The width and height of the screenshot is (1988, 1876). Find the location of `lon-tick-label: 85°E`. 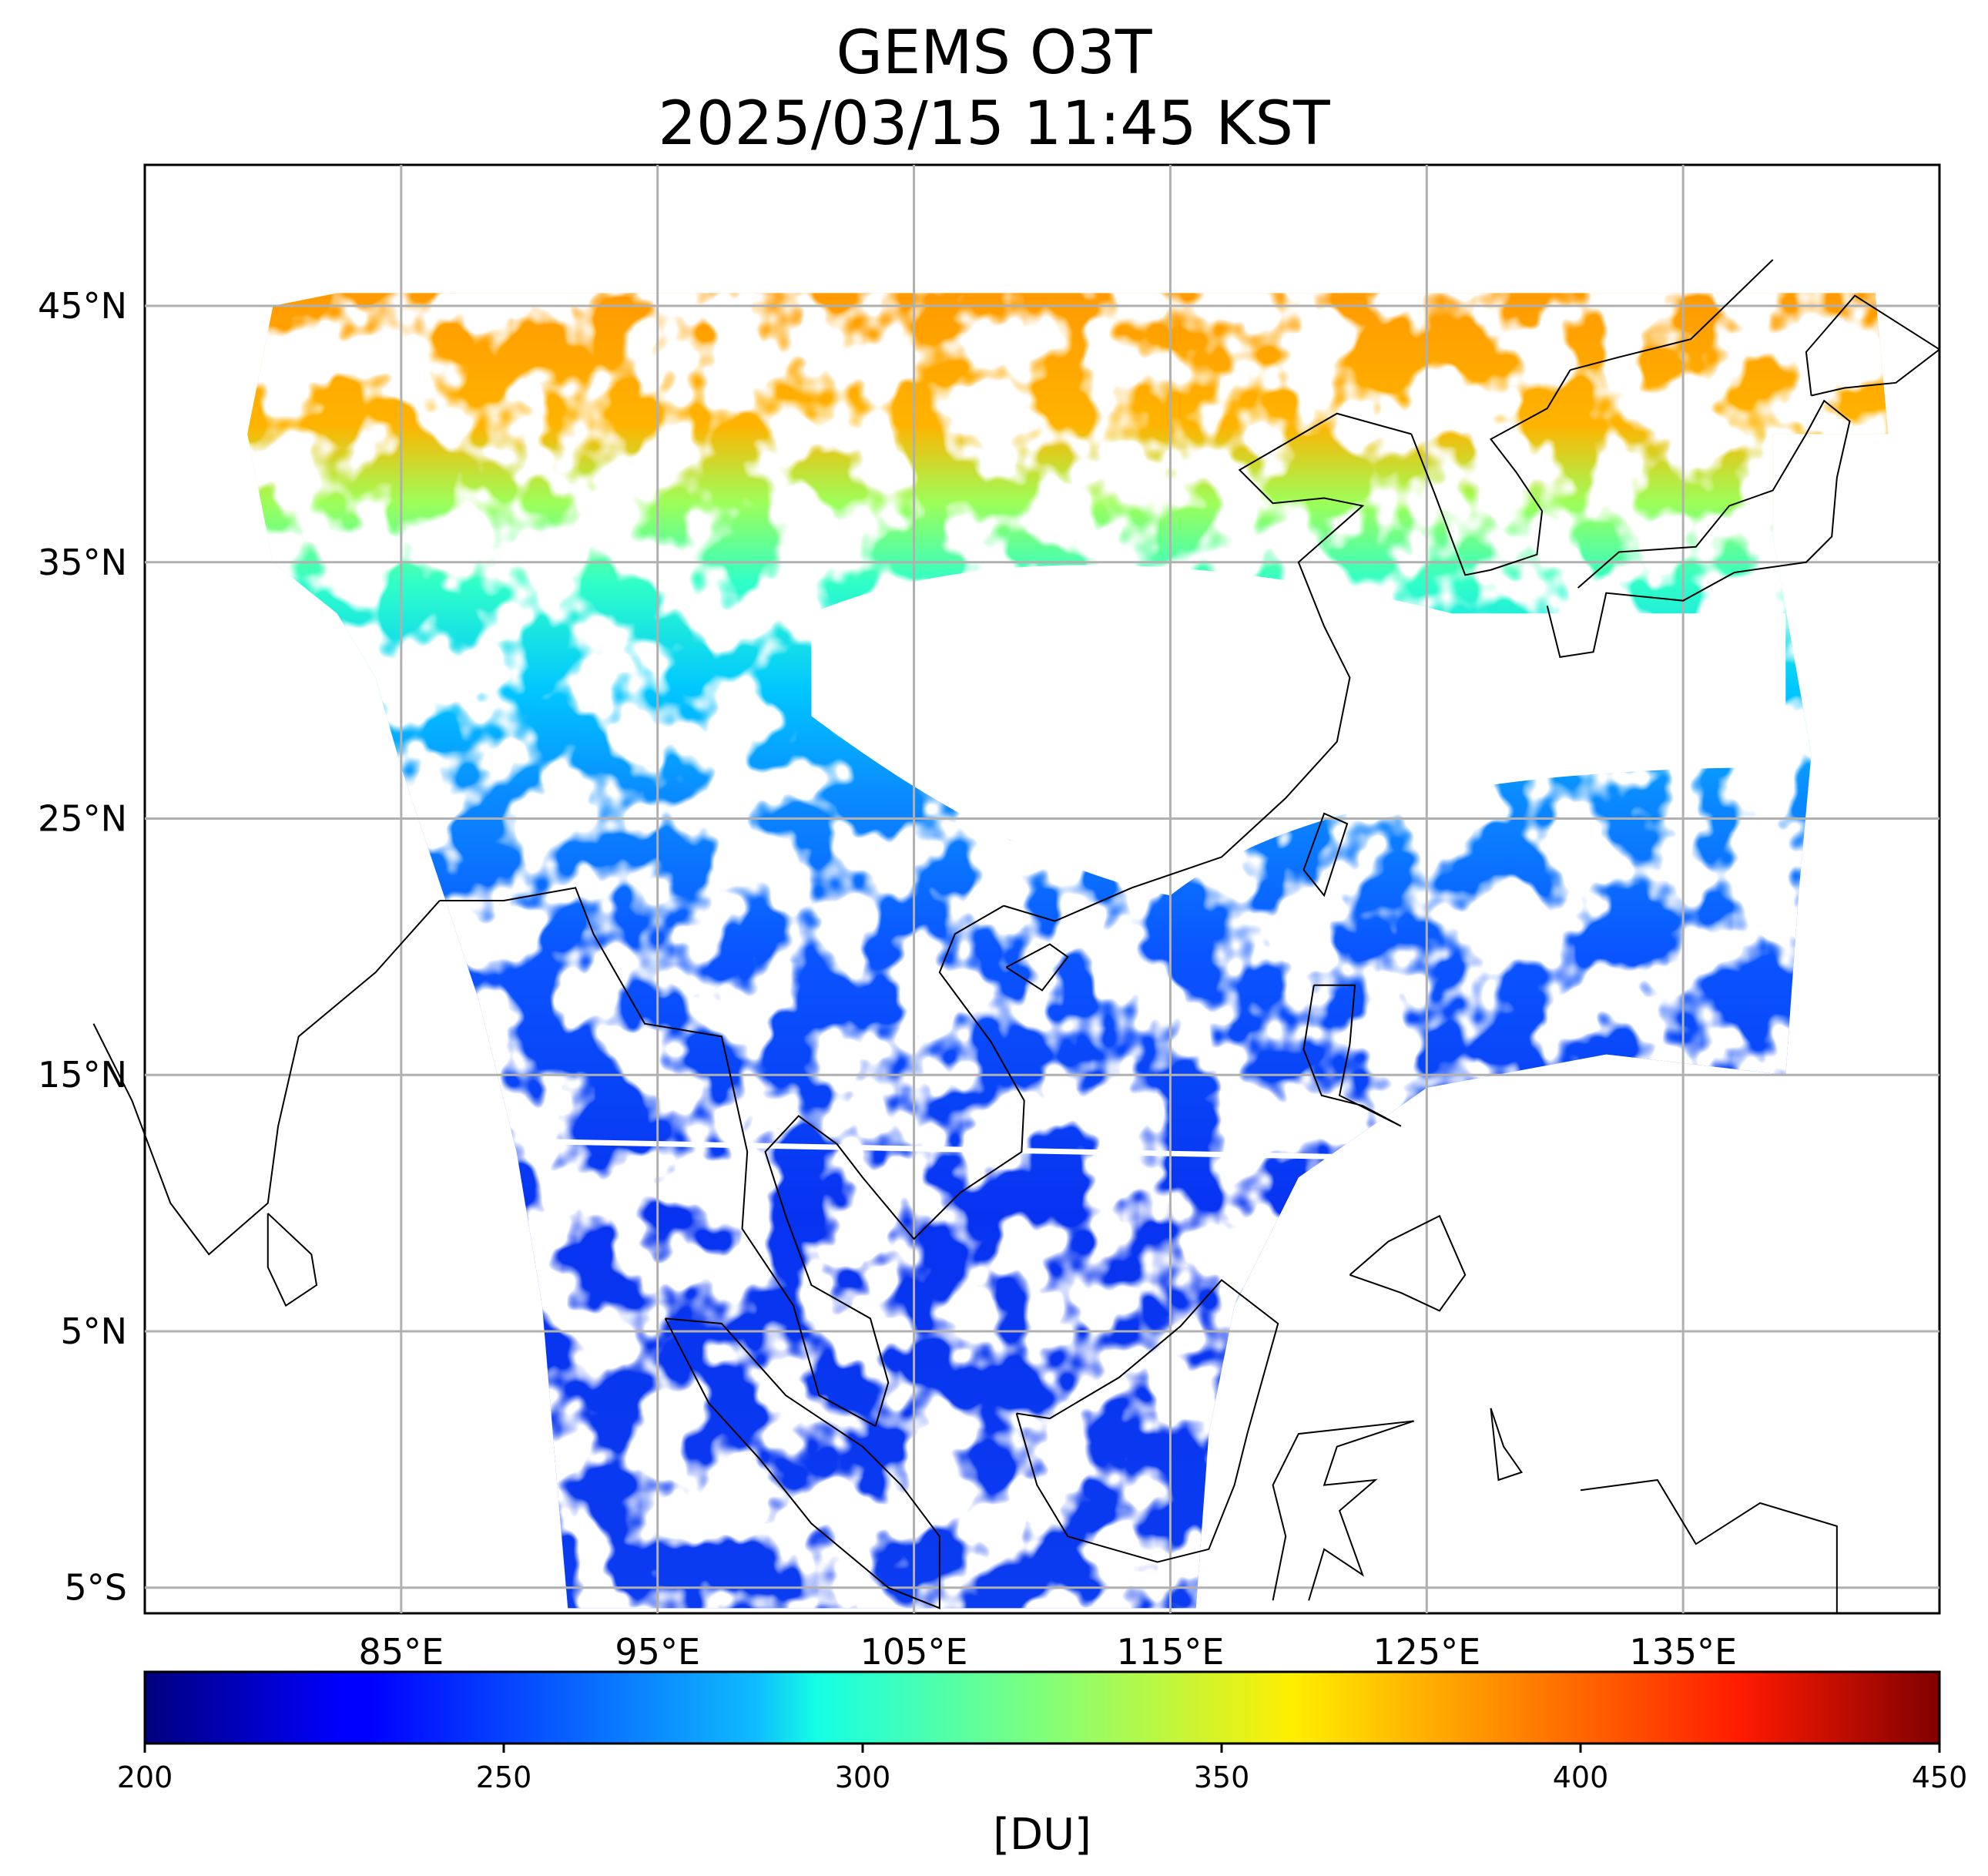

lon-tick-label: 85°E is located at coordinates (402, 1652).